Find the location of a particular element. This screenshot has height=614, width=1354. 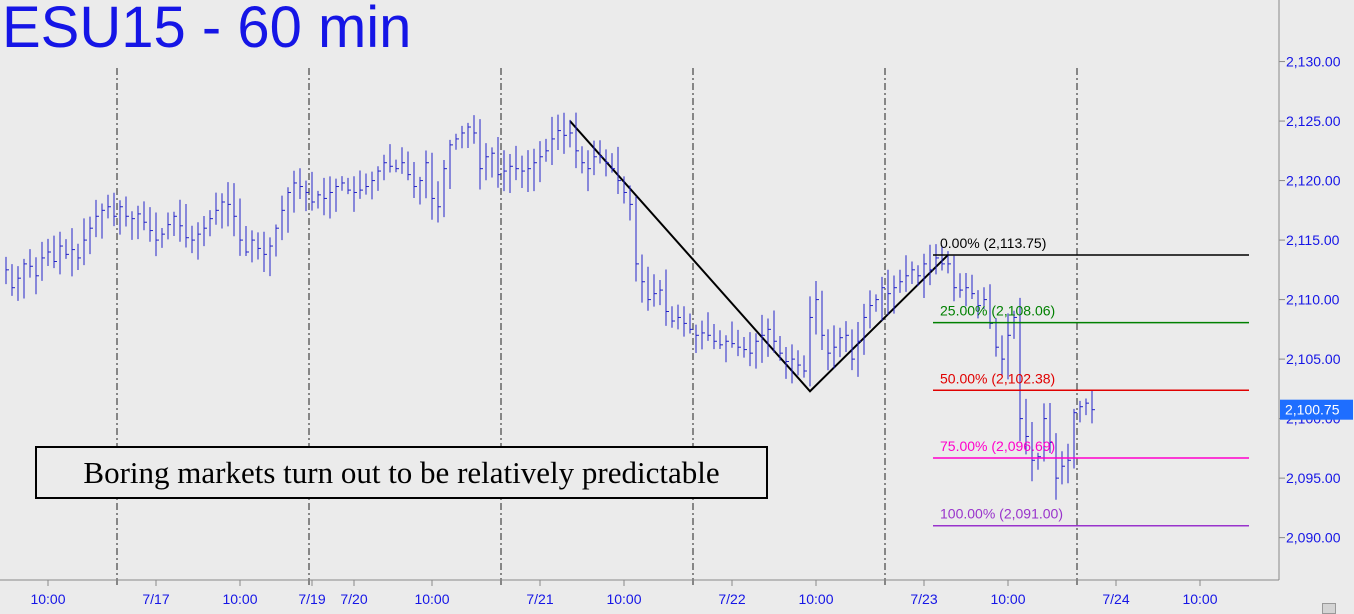

fib-level-label: 75.00% (2,096.69) is located at coordinates (997, 446).